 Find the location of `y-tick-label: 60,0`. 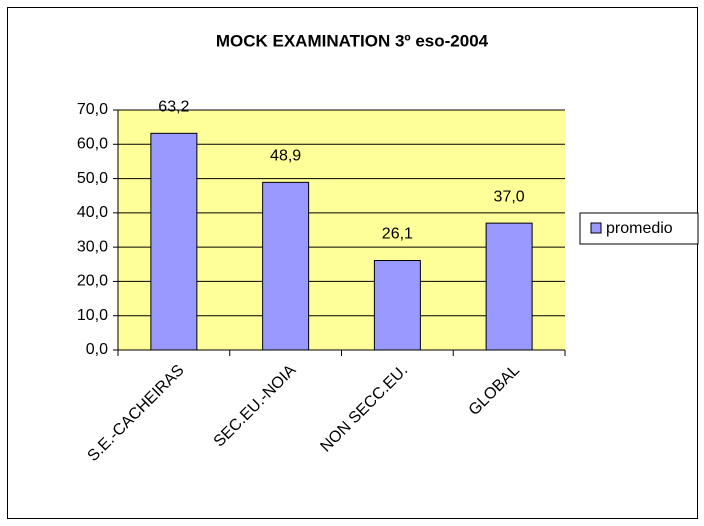

y-tick-label: 60,0 is located at coordinates (92, 144).